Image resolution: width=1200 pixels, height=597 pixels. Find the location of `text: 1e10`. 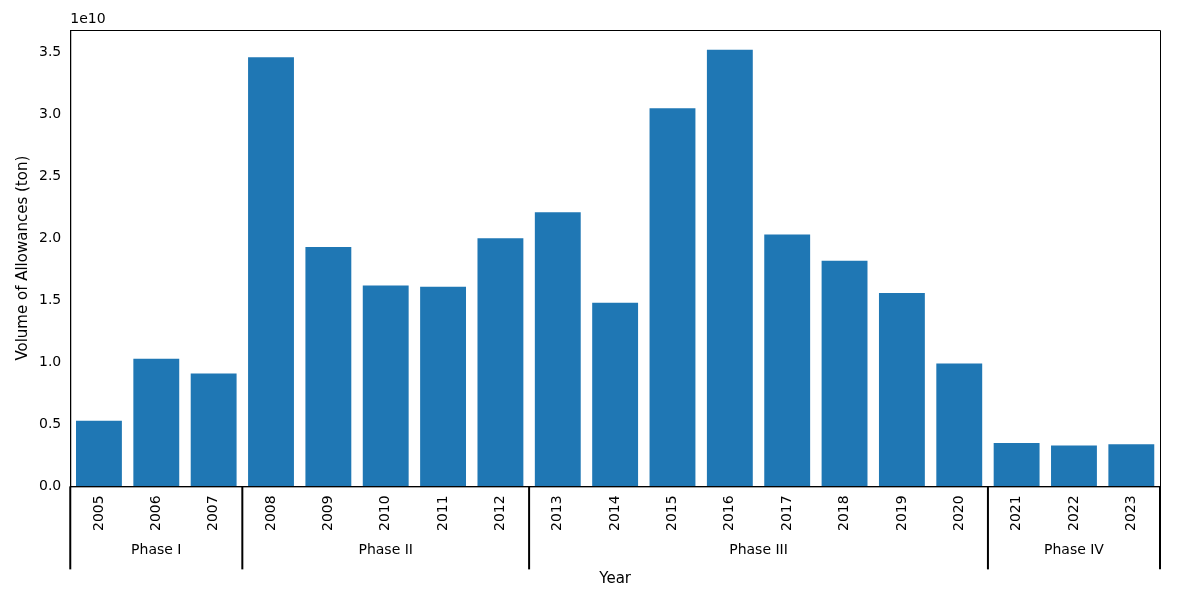

text: 1e10 is located at coordinates (88, 17).